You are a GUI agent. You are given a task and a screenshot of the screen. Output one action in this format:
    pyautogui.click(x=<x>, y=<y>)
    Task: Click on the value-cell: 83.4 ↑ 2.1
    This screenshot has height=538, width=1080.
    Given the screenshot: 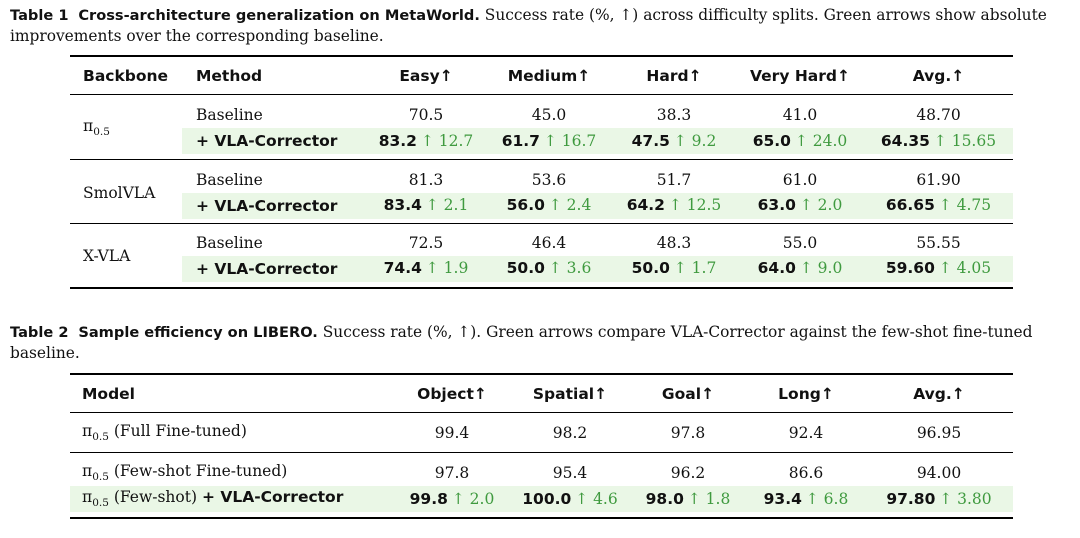 What is the action you would take?
    pyautogui.click(x=426, y=205)
    